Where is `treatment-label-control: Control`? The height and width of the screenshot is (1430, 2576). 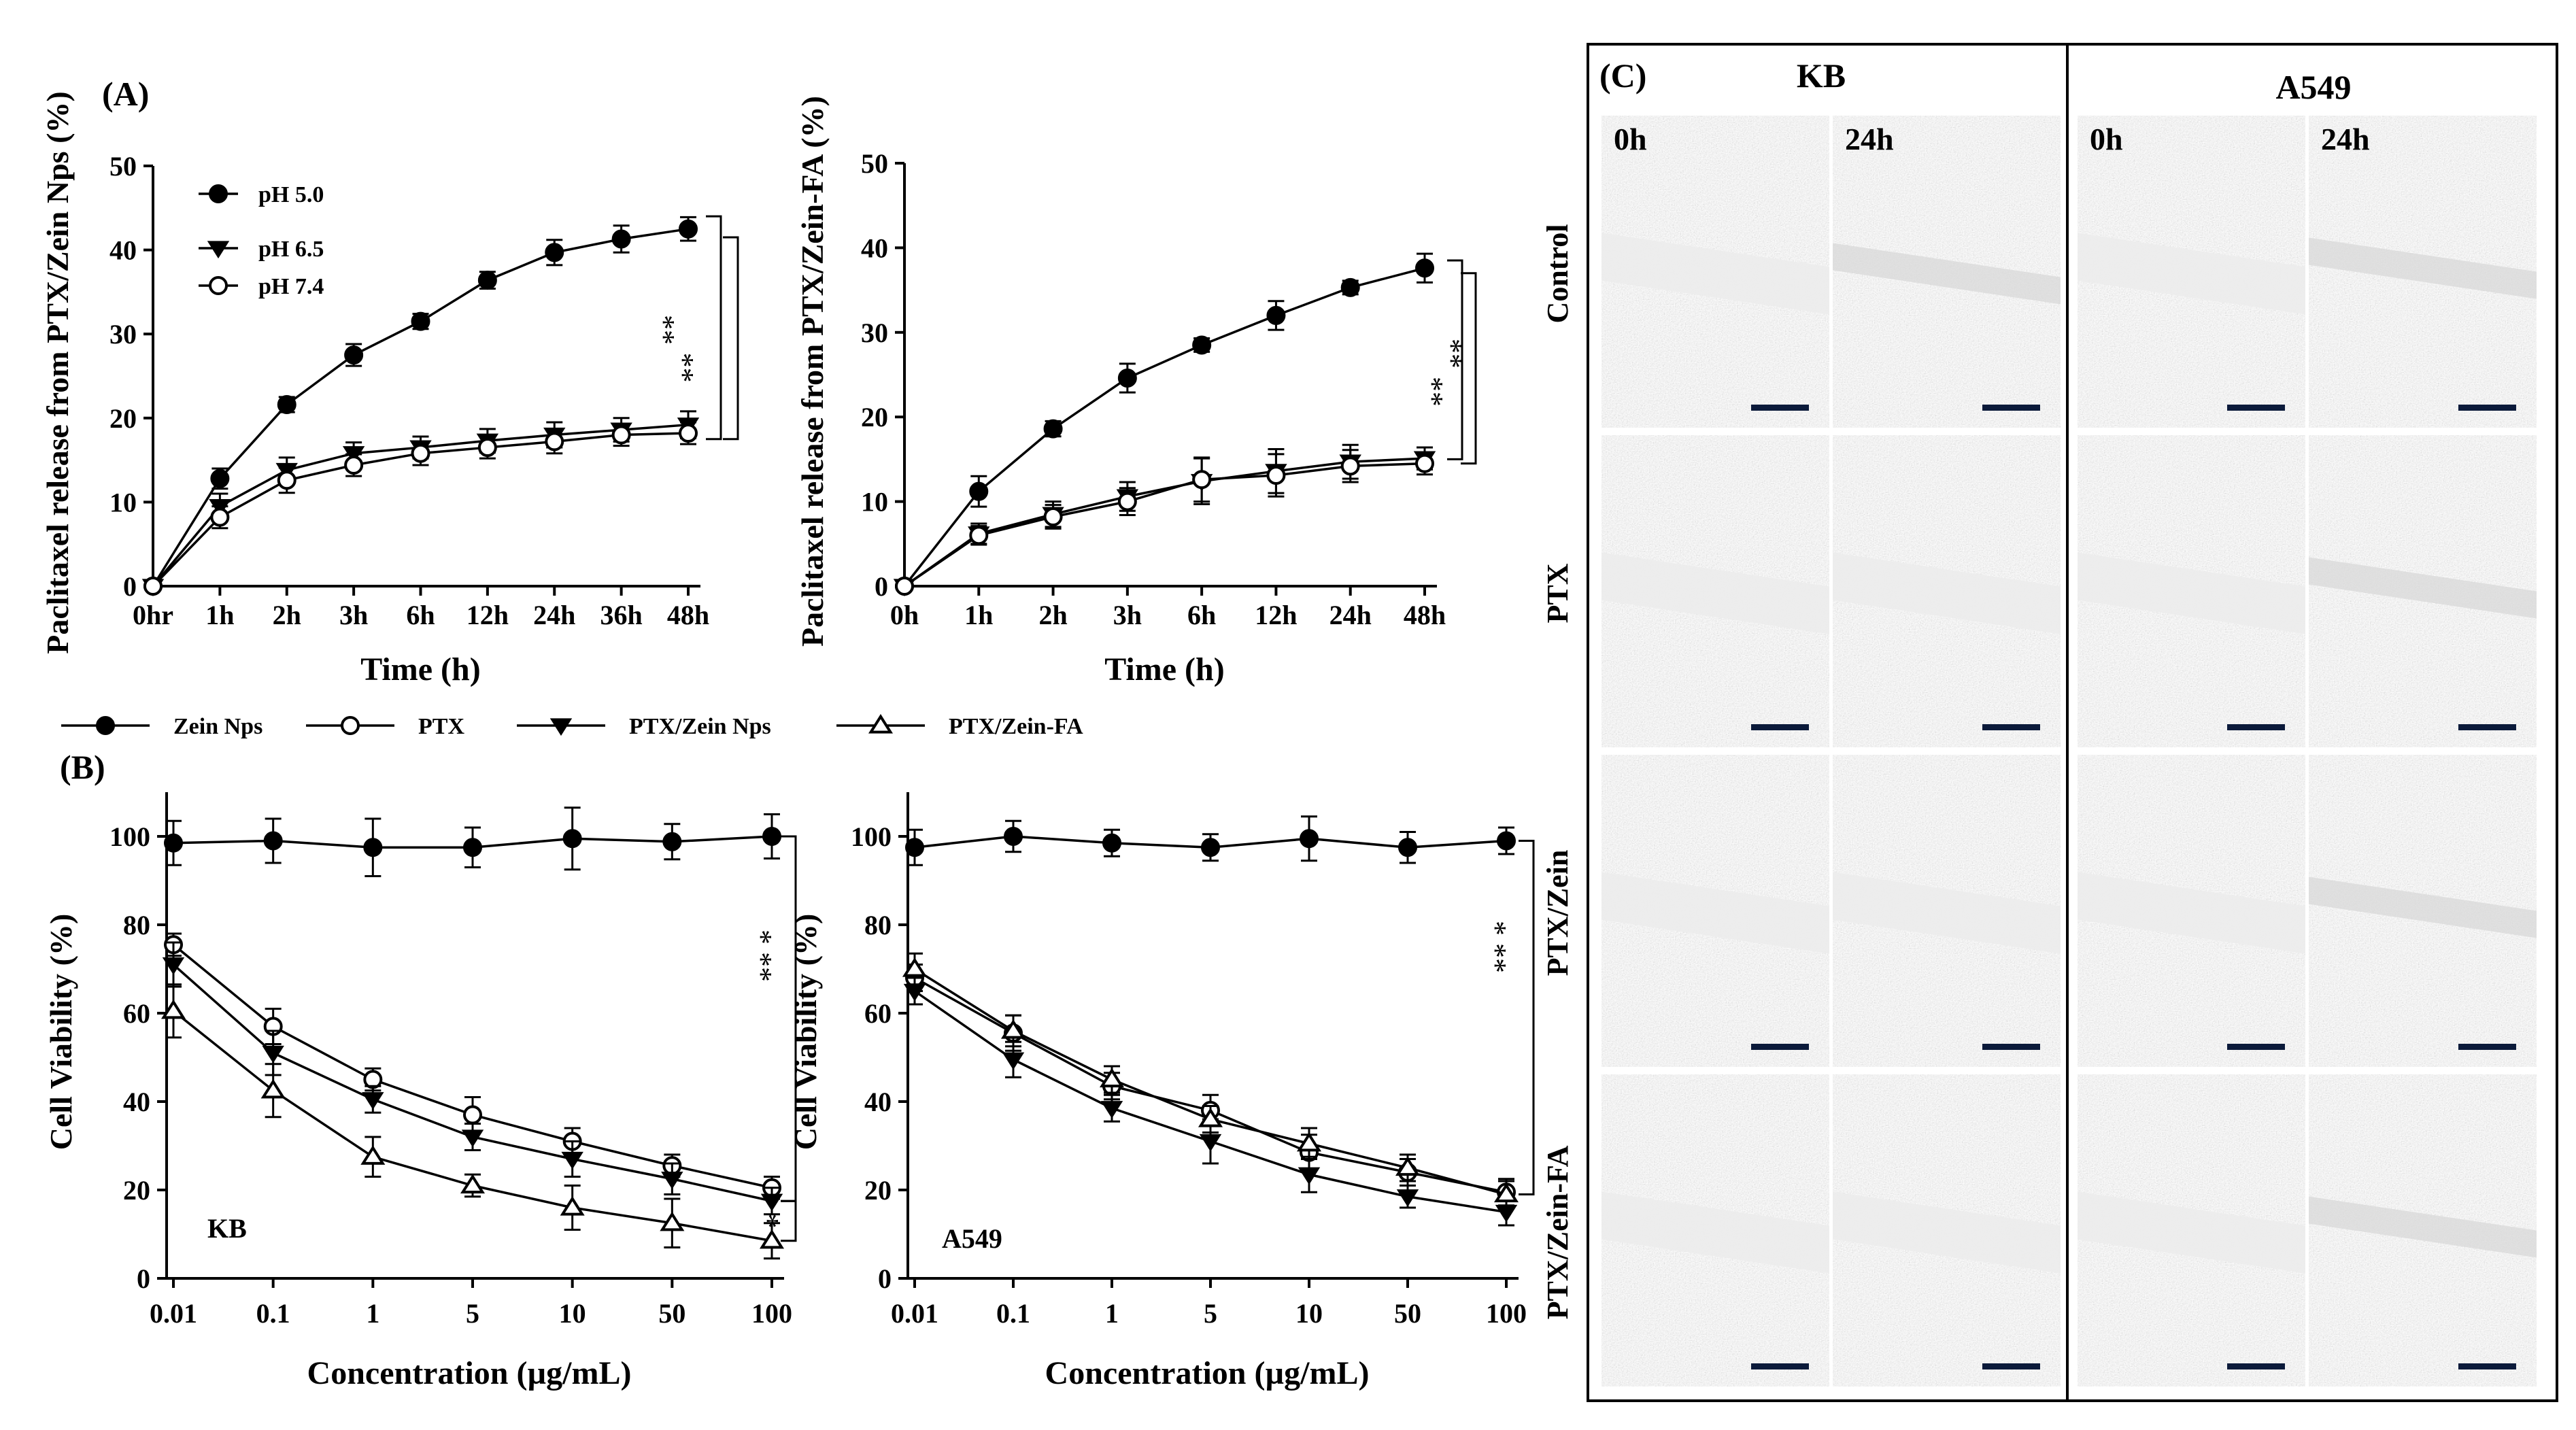
treatment-label-control: Control is located at coordinates (1557, 274).